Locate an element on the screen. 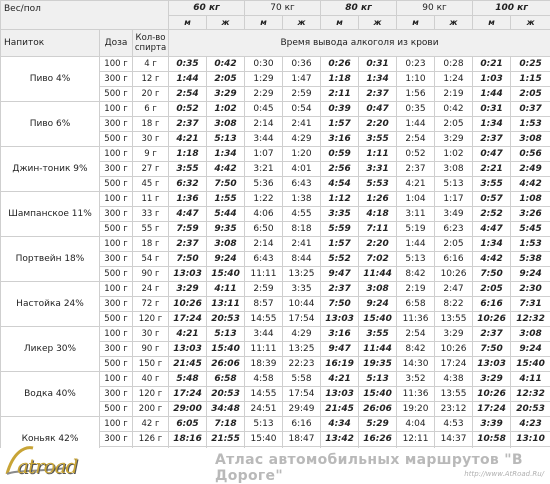 The height and width of the screenshot is (484, 550). time-cell: 1:36 is located at coordinates (188, 199).